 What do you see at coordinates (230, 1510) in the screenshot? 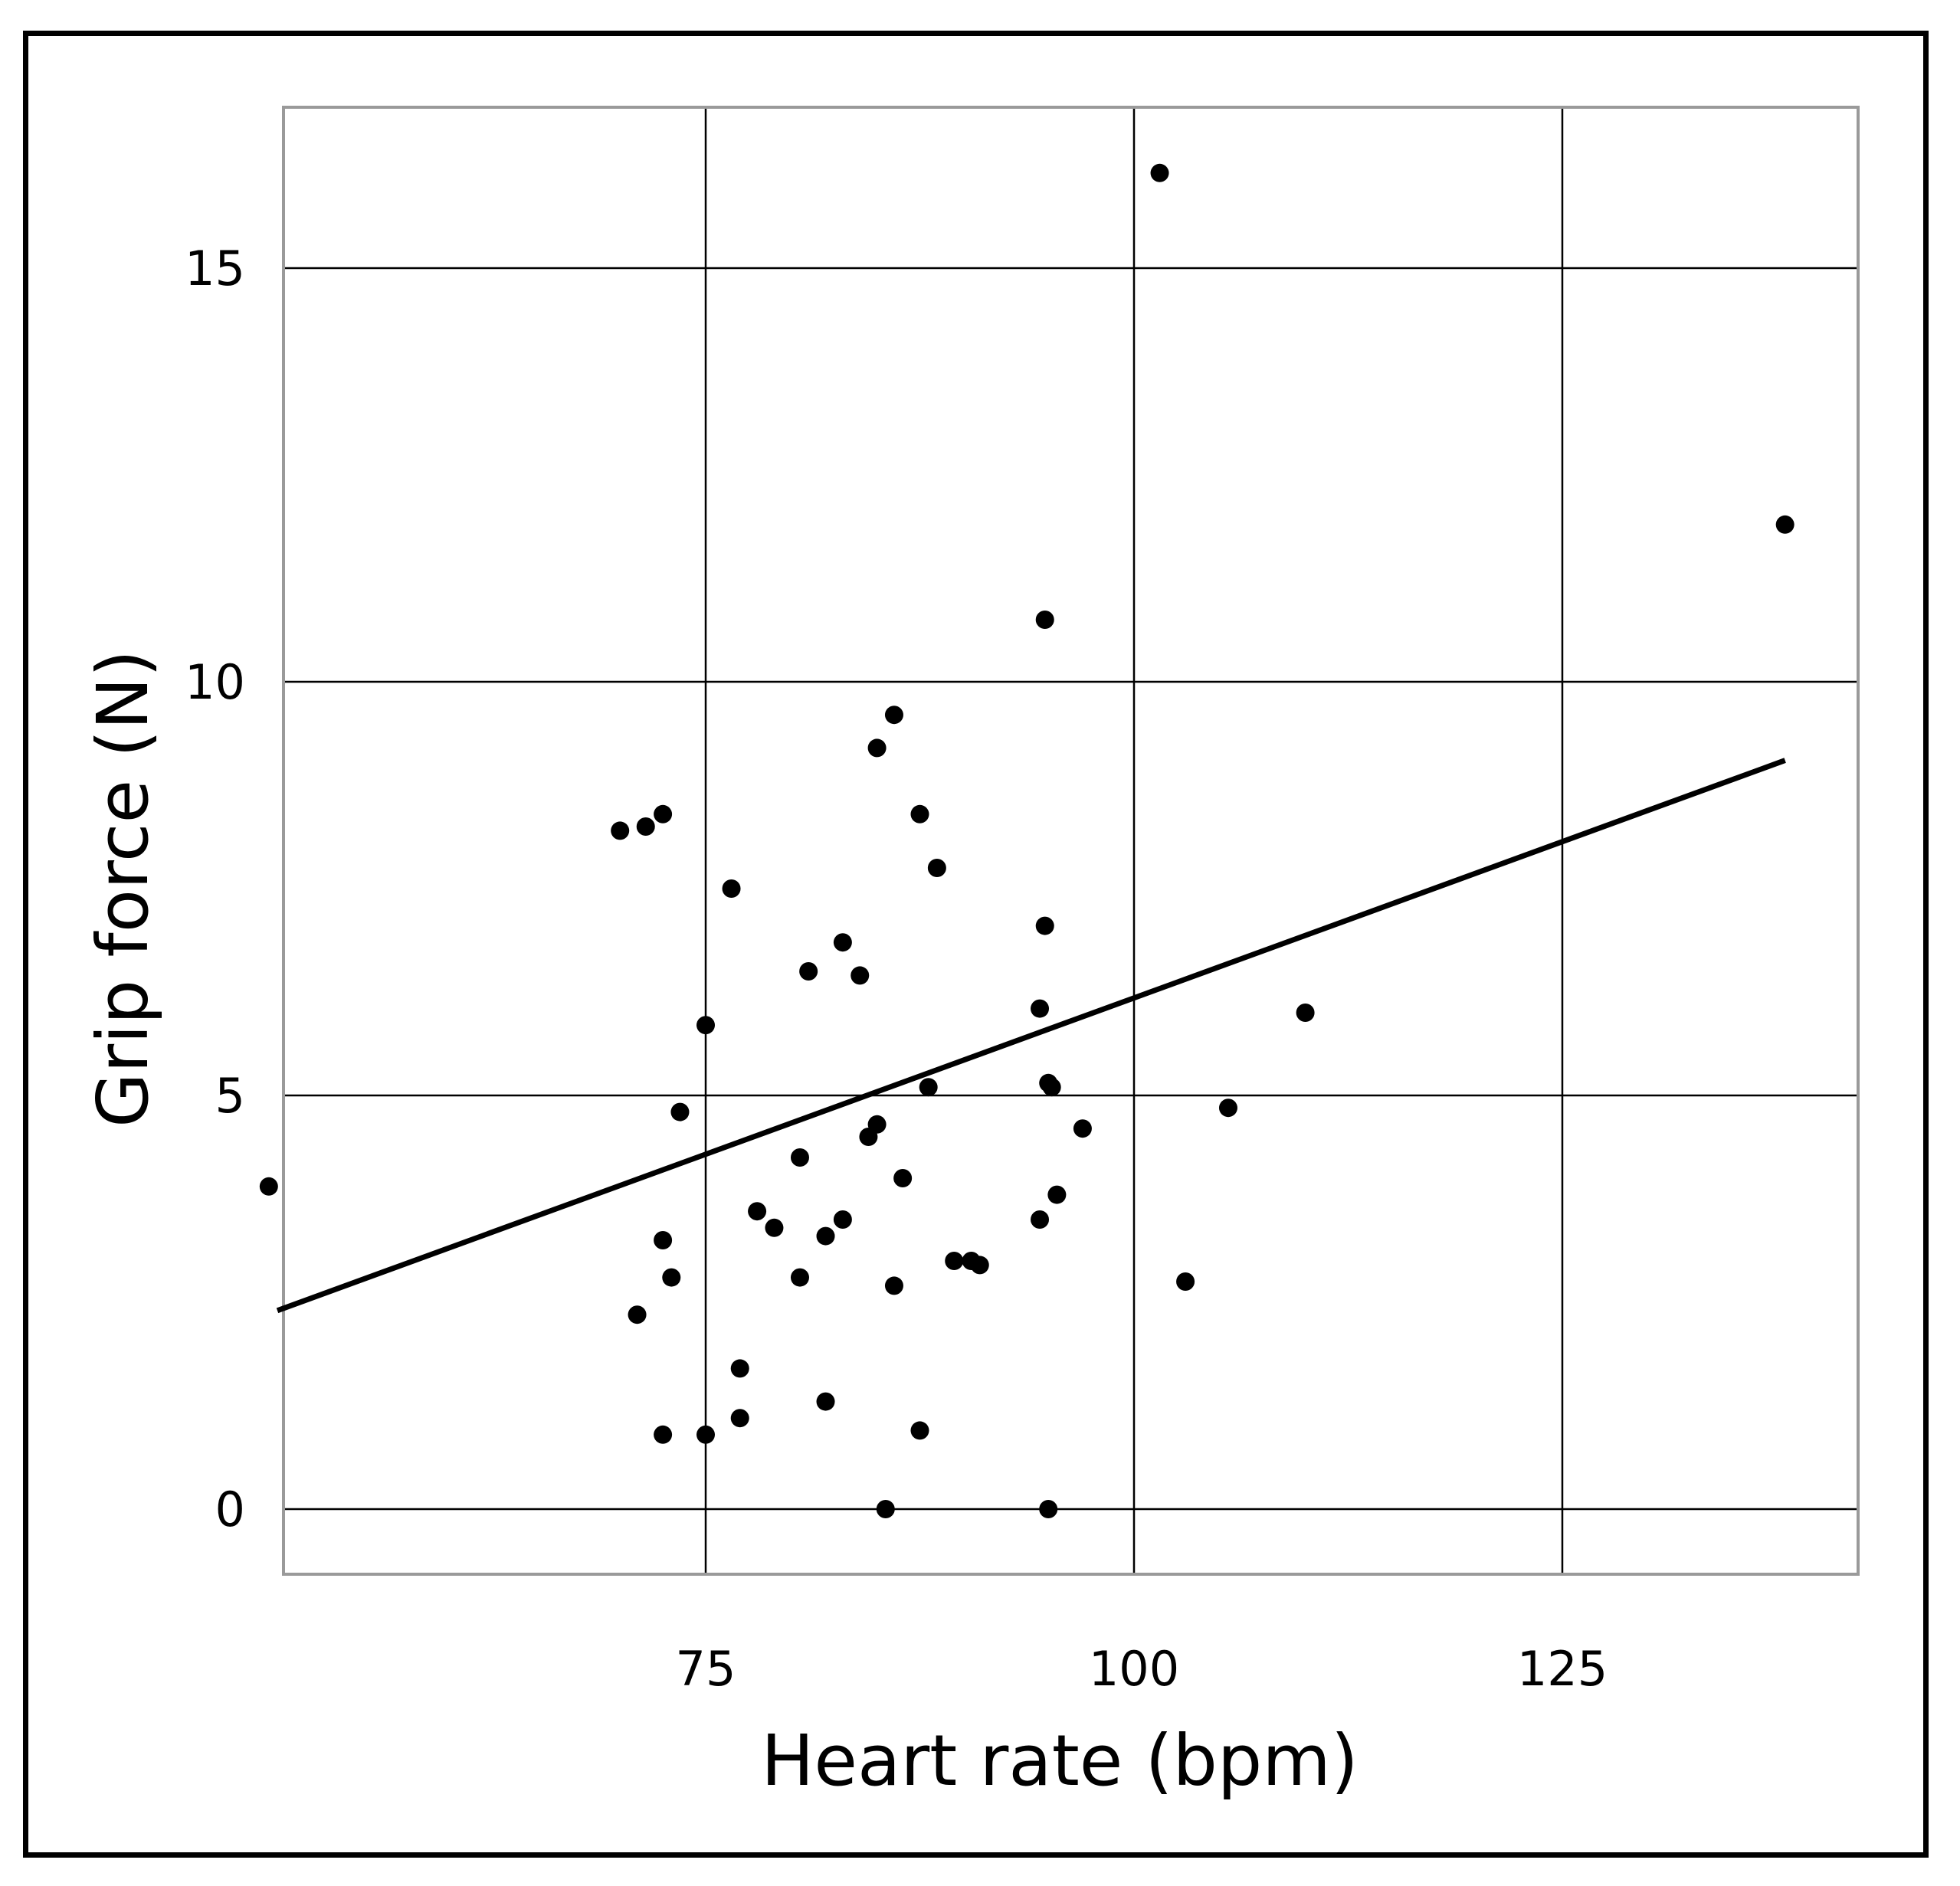
I see `y-tick-label-0: 0` at bounding box center [230, 1510].